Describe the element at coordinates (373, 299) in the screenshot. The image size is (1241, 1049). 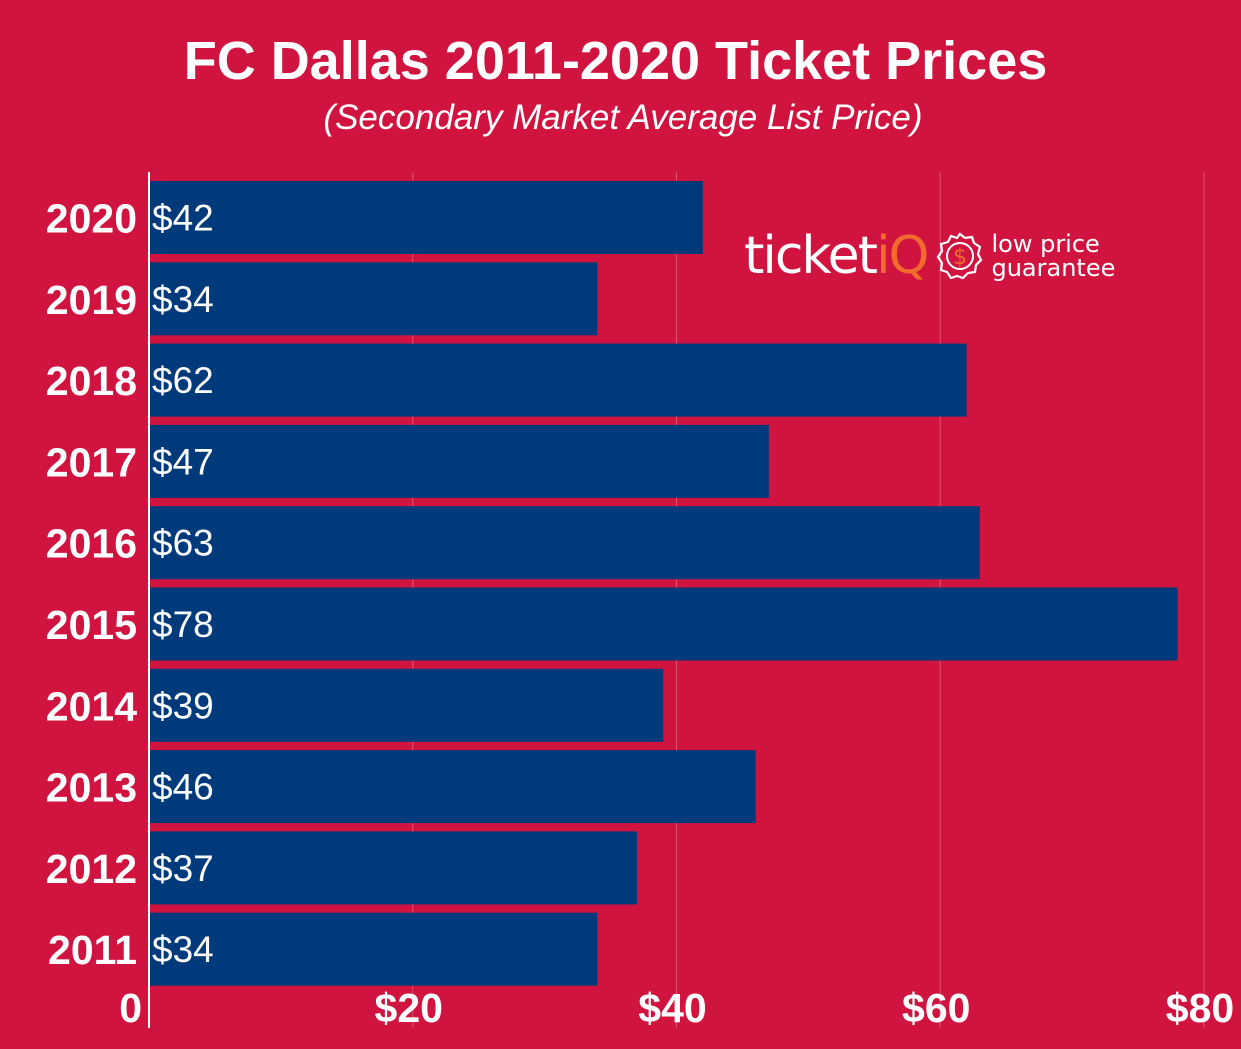
I see `bar-2019` at that location.